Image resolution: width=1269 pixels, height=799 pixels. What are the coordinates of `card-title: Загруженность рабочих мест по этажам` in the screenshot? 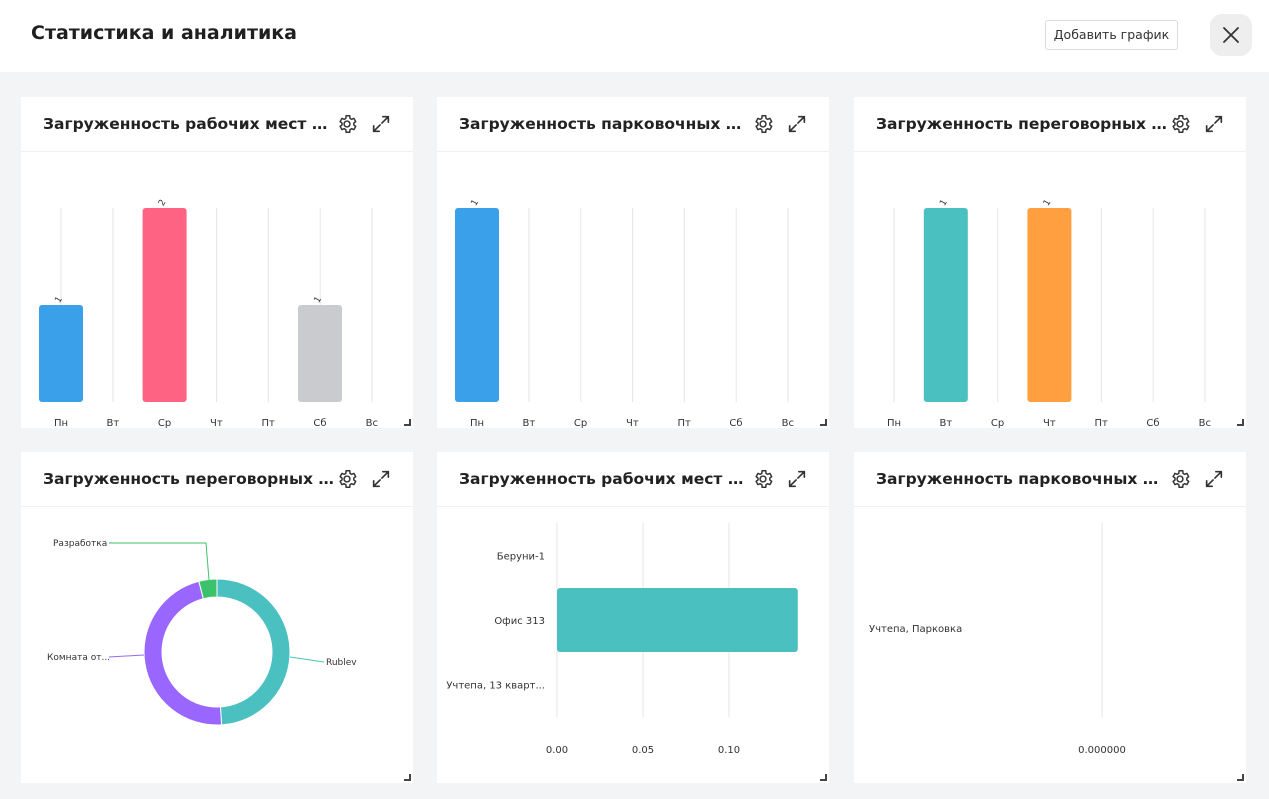 It's located at (605, 479).